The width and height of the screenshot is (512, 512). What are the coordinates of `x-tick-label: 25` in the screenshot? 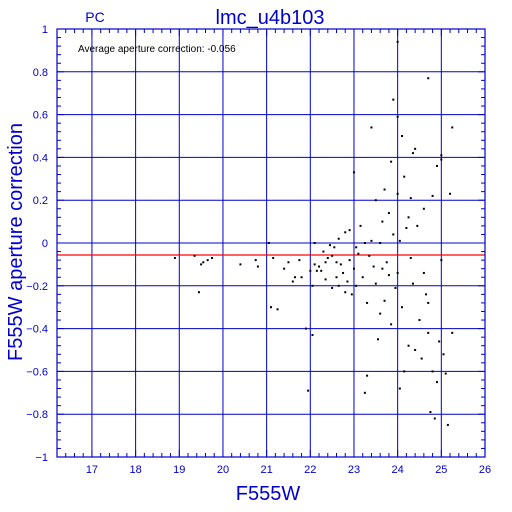 It's located at (441, 470).